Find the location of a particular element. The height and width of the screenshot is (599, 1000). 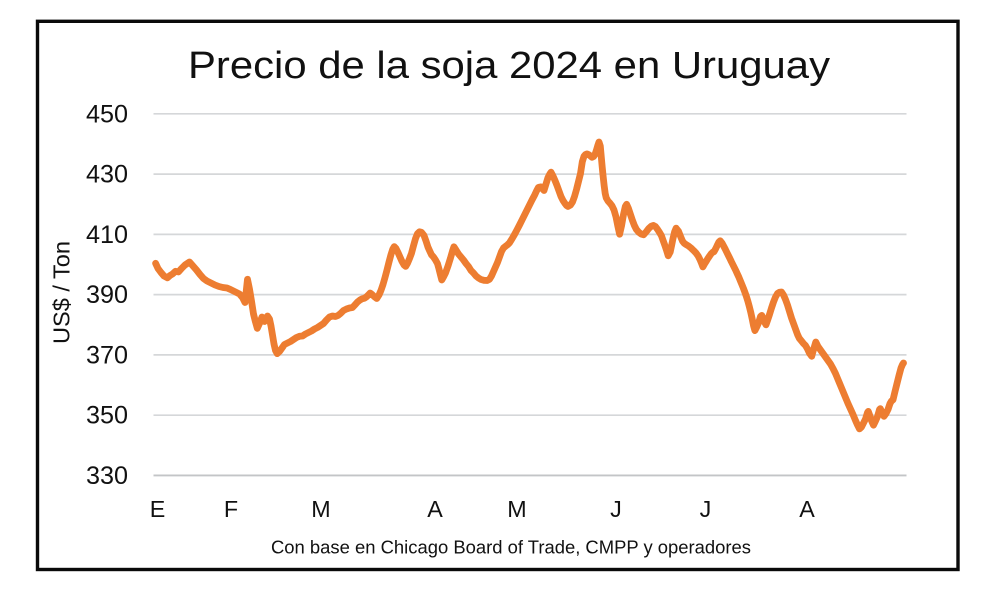

svg-text: 390 is located at coordinates (107, 295).